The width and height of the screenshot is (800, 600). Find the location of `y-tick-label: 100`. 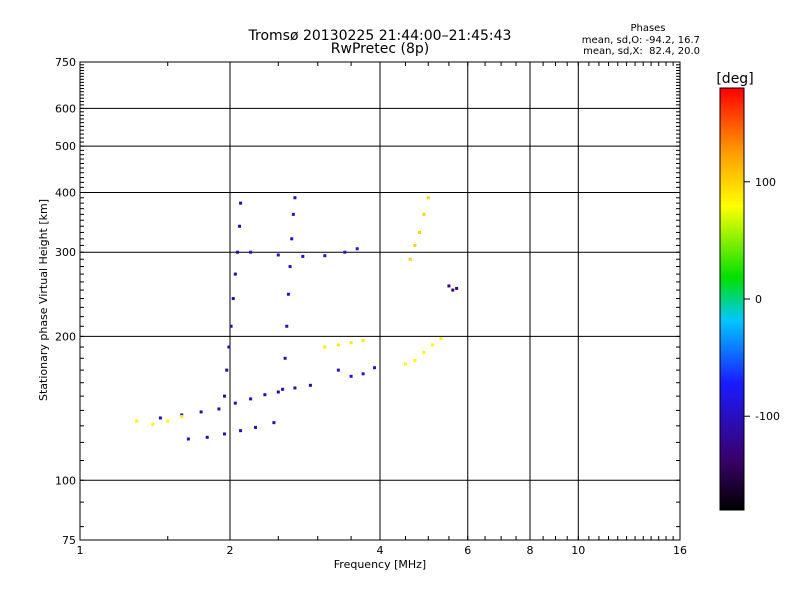

y-tick-label: 100 is located at coordinates (65, 480).